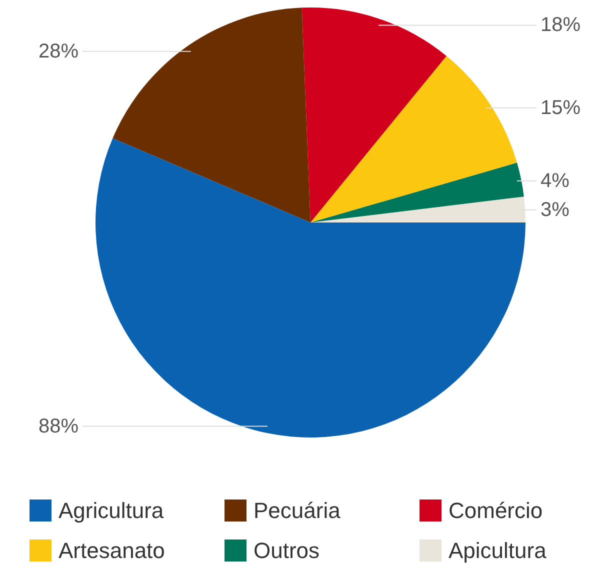 This screenshot has width=599, height=568. I want to click on data-label: 15%, so click(560, 107).